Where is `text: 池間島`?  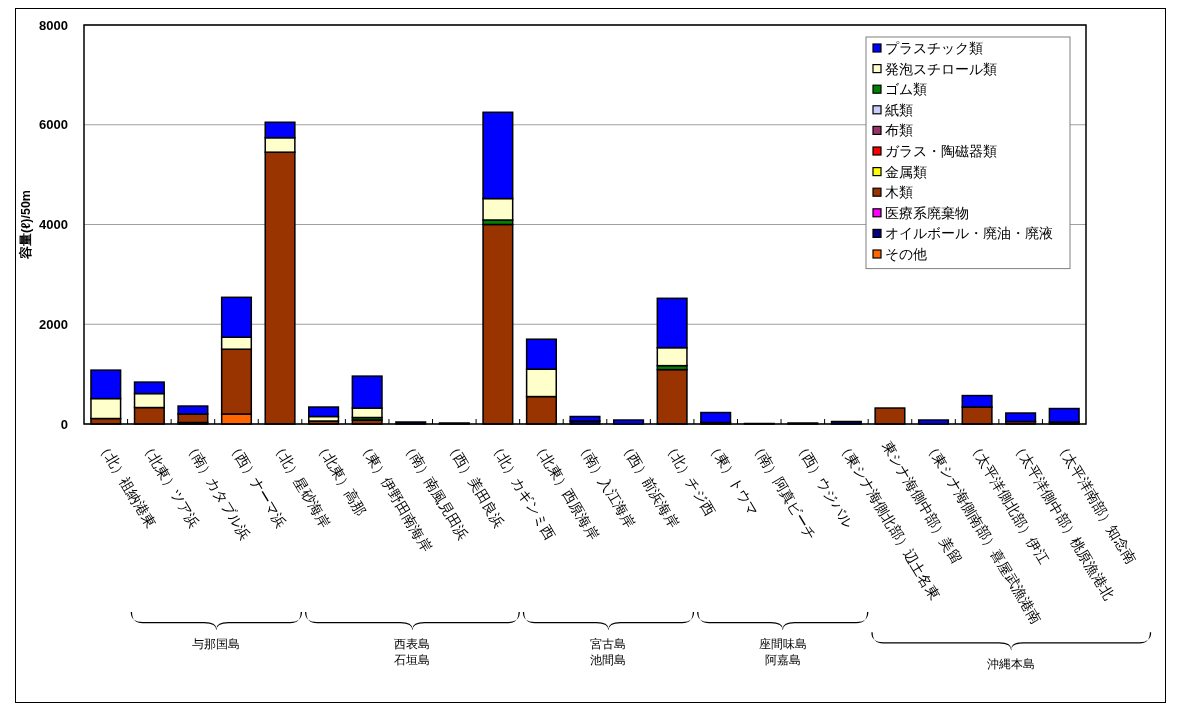
text: 池間島 is located at coordinates (608, 660).